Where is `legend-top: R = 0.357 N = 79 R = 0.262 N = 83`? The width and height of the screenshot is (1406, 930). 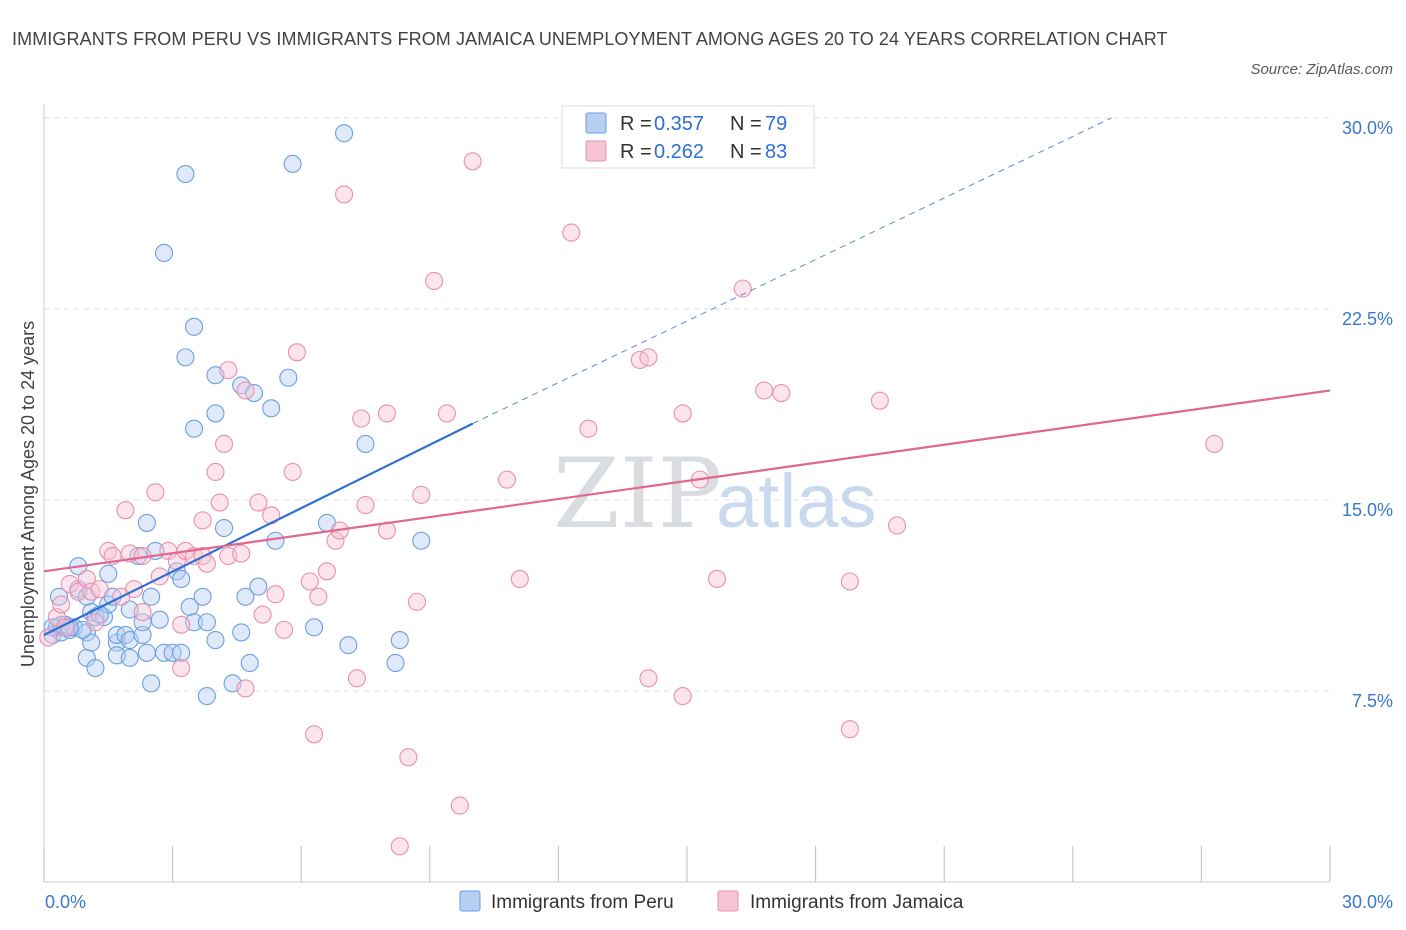 legend-top: R = 0.357 N = 79 R = 0.262 N = 83 is located at coordinates (688, 137).